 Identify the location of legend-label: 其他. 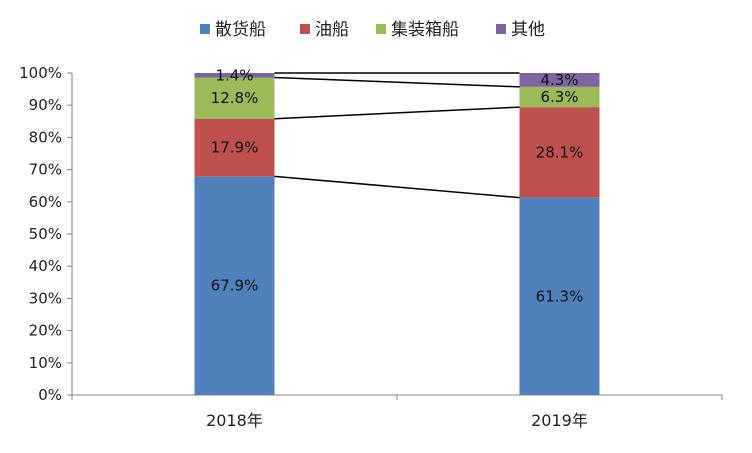
(528, 30).